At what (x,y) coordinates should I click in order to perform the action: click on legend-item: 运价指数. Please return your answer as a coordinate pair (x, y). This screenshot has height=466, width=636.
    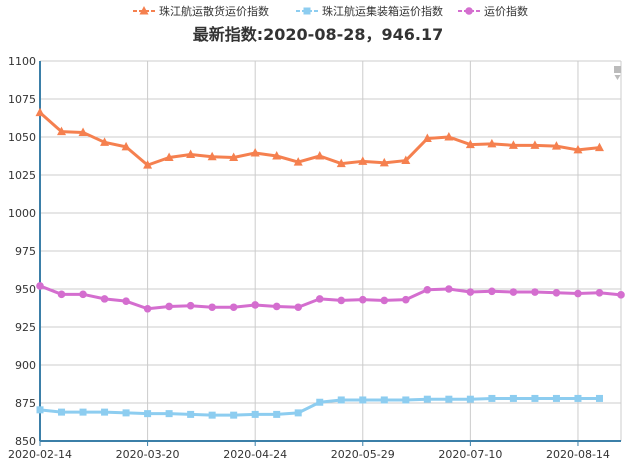
    Looking at the image, I should click on (493, 11).